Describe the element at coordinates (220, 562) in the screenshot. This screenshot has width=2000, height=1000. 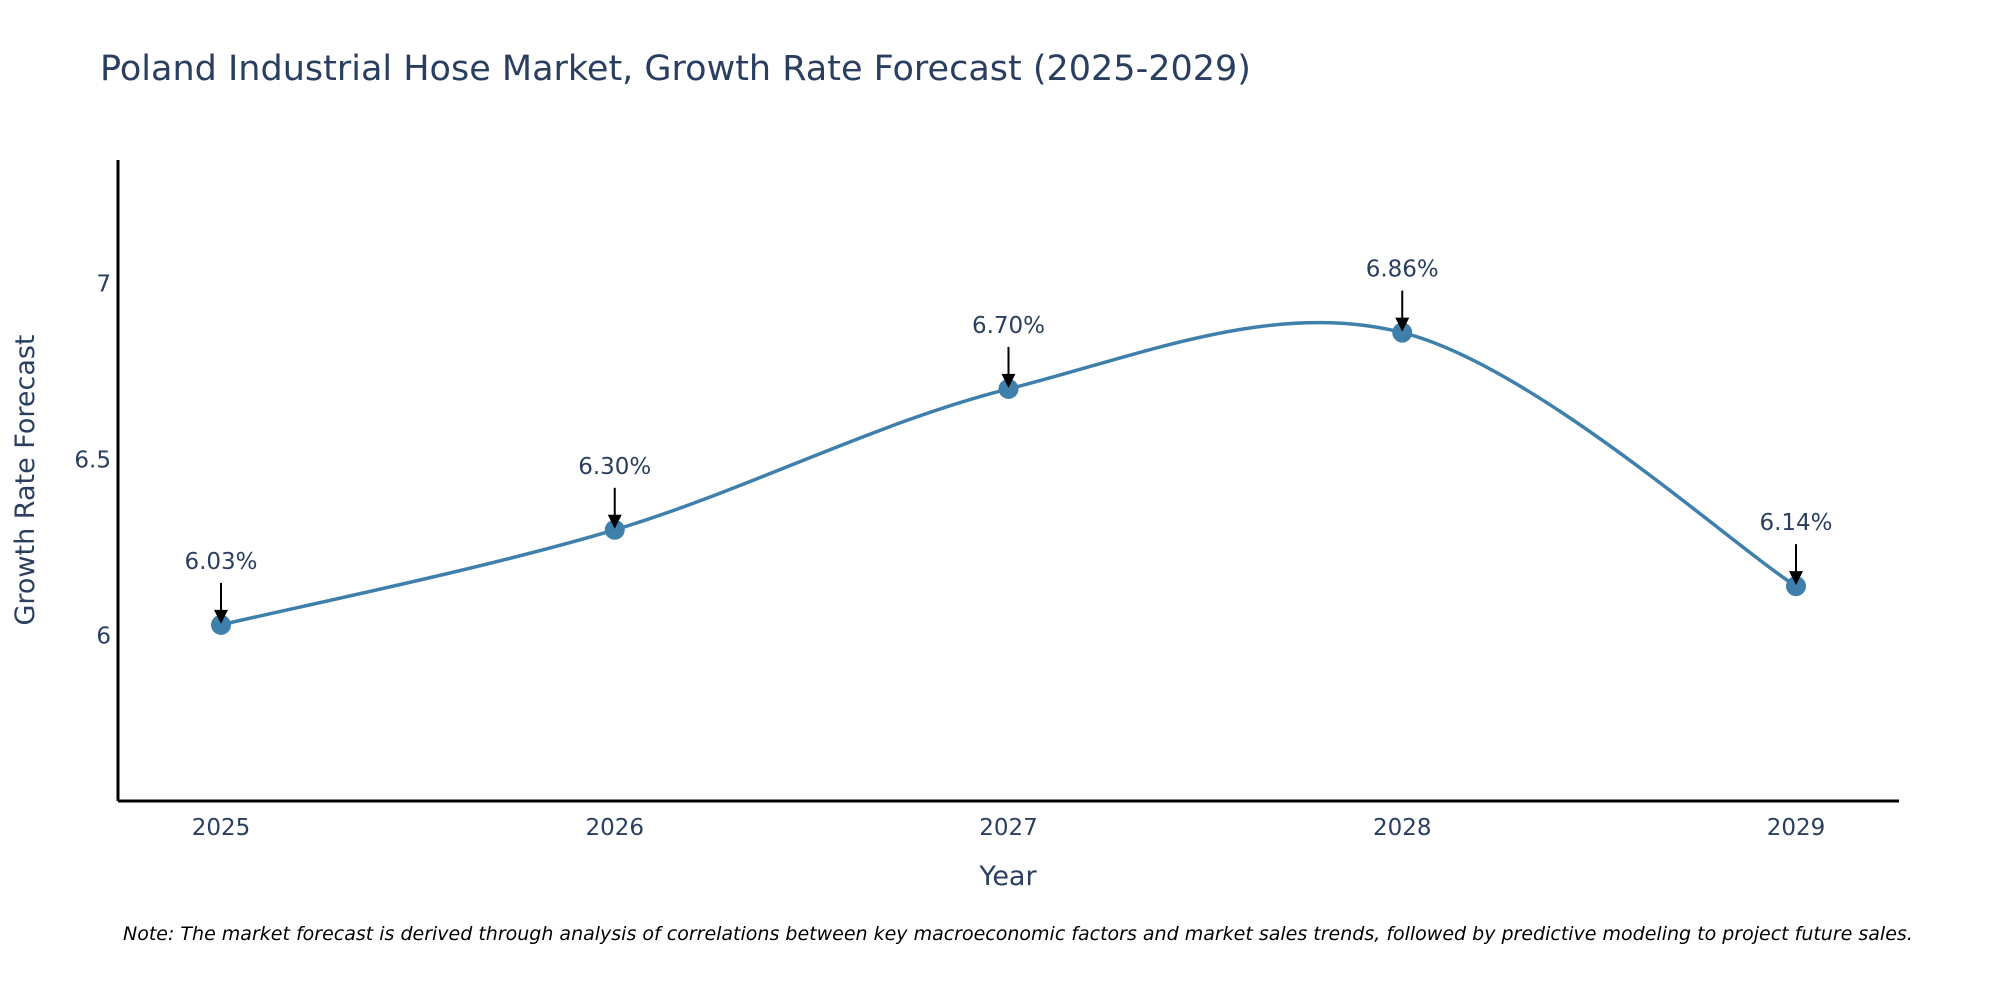
I see `data-label: 6.03%` at that location.